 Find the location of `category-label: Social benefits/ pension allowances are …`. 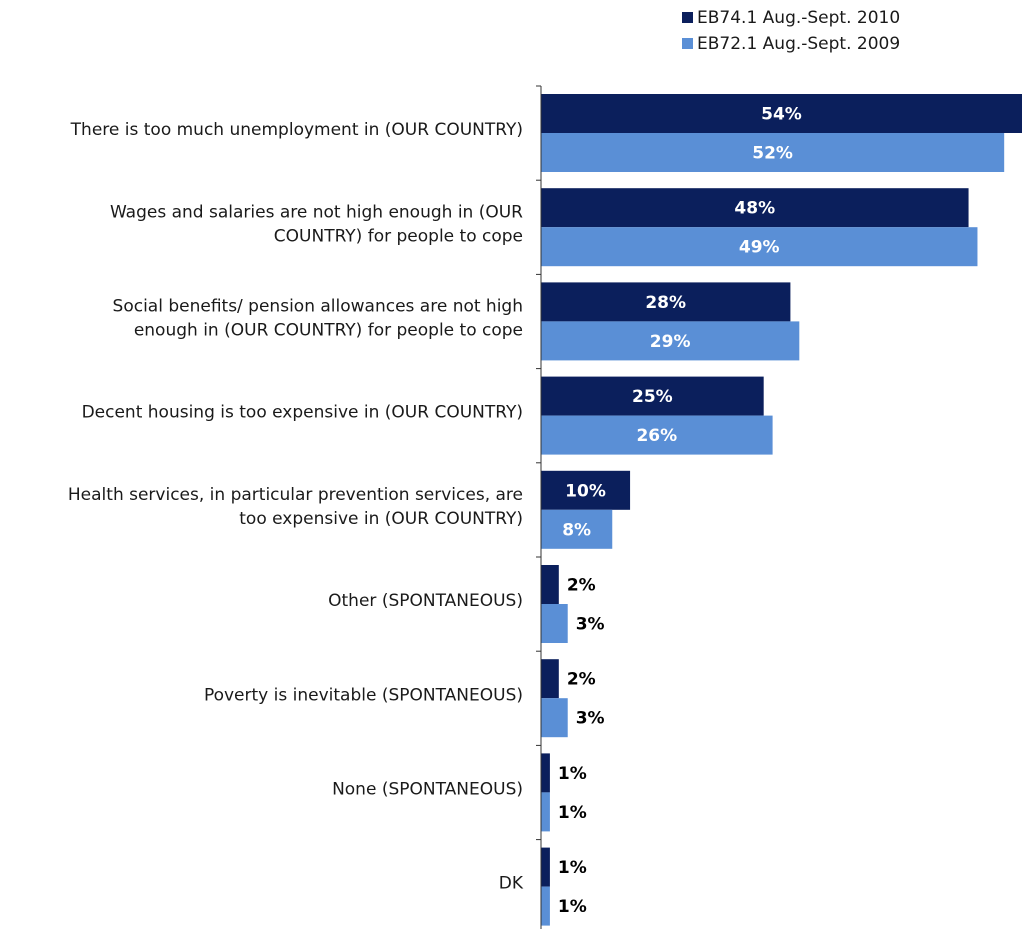

category-label: Social benefits/ pension allowances are … is located at coordinates (318, 307).